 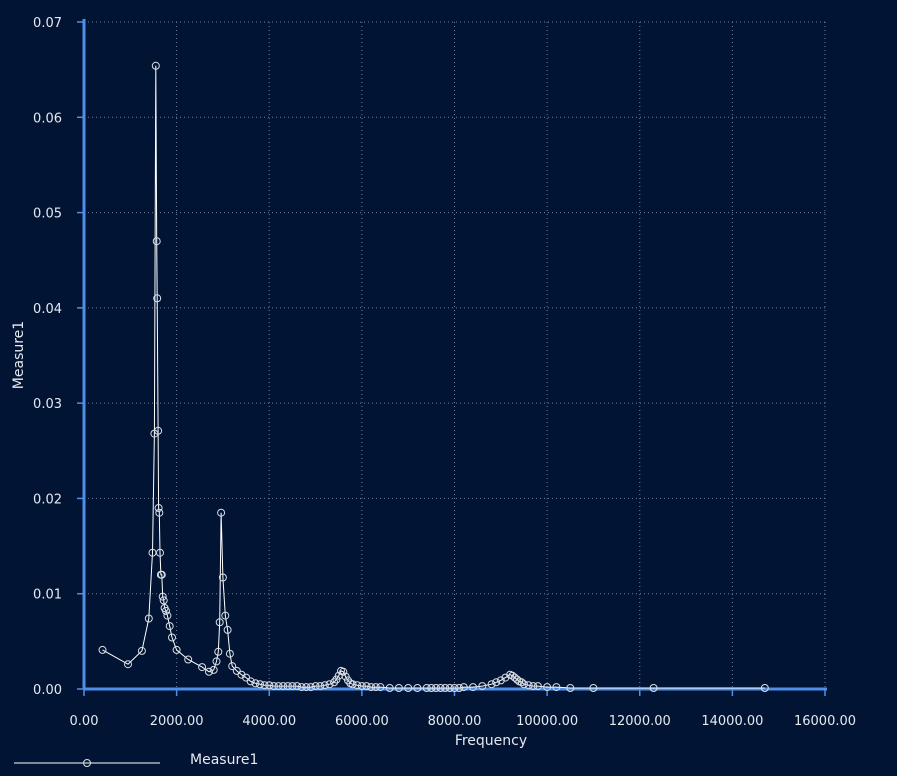 What do you see at coordinates (825, 721) in the screenshot?
I see `x-tick-label: 16000.00` at bounding box center [825, 721].